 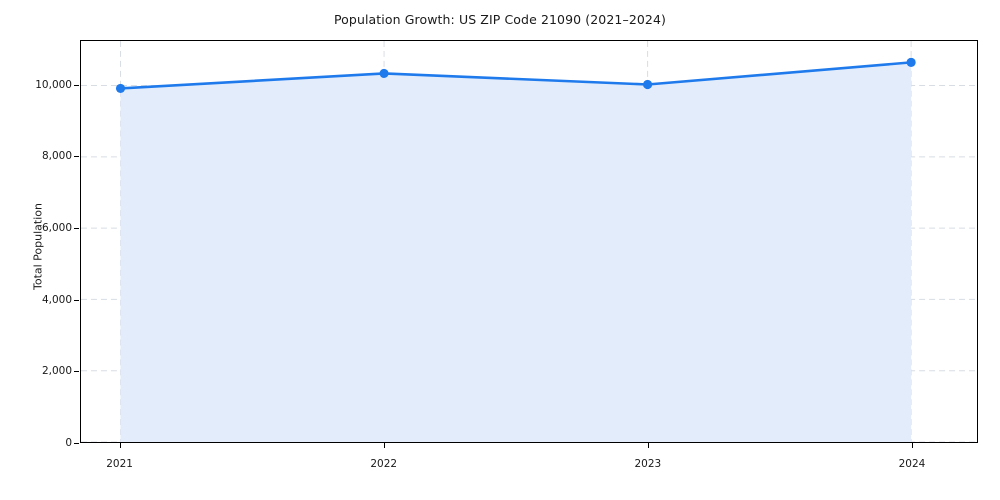 I want to click on data-line-and-markers, so click(x=515, y=75).